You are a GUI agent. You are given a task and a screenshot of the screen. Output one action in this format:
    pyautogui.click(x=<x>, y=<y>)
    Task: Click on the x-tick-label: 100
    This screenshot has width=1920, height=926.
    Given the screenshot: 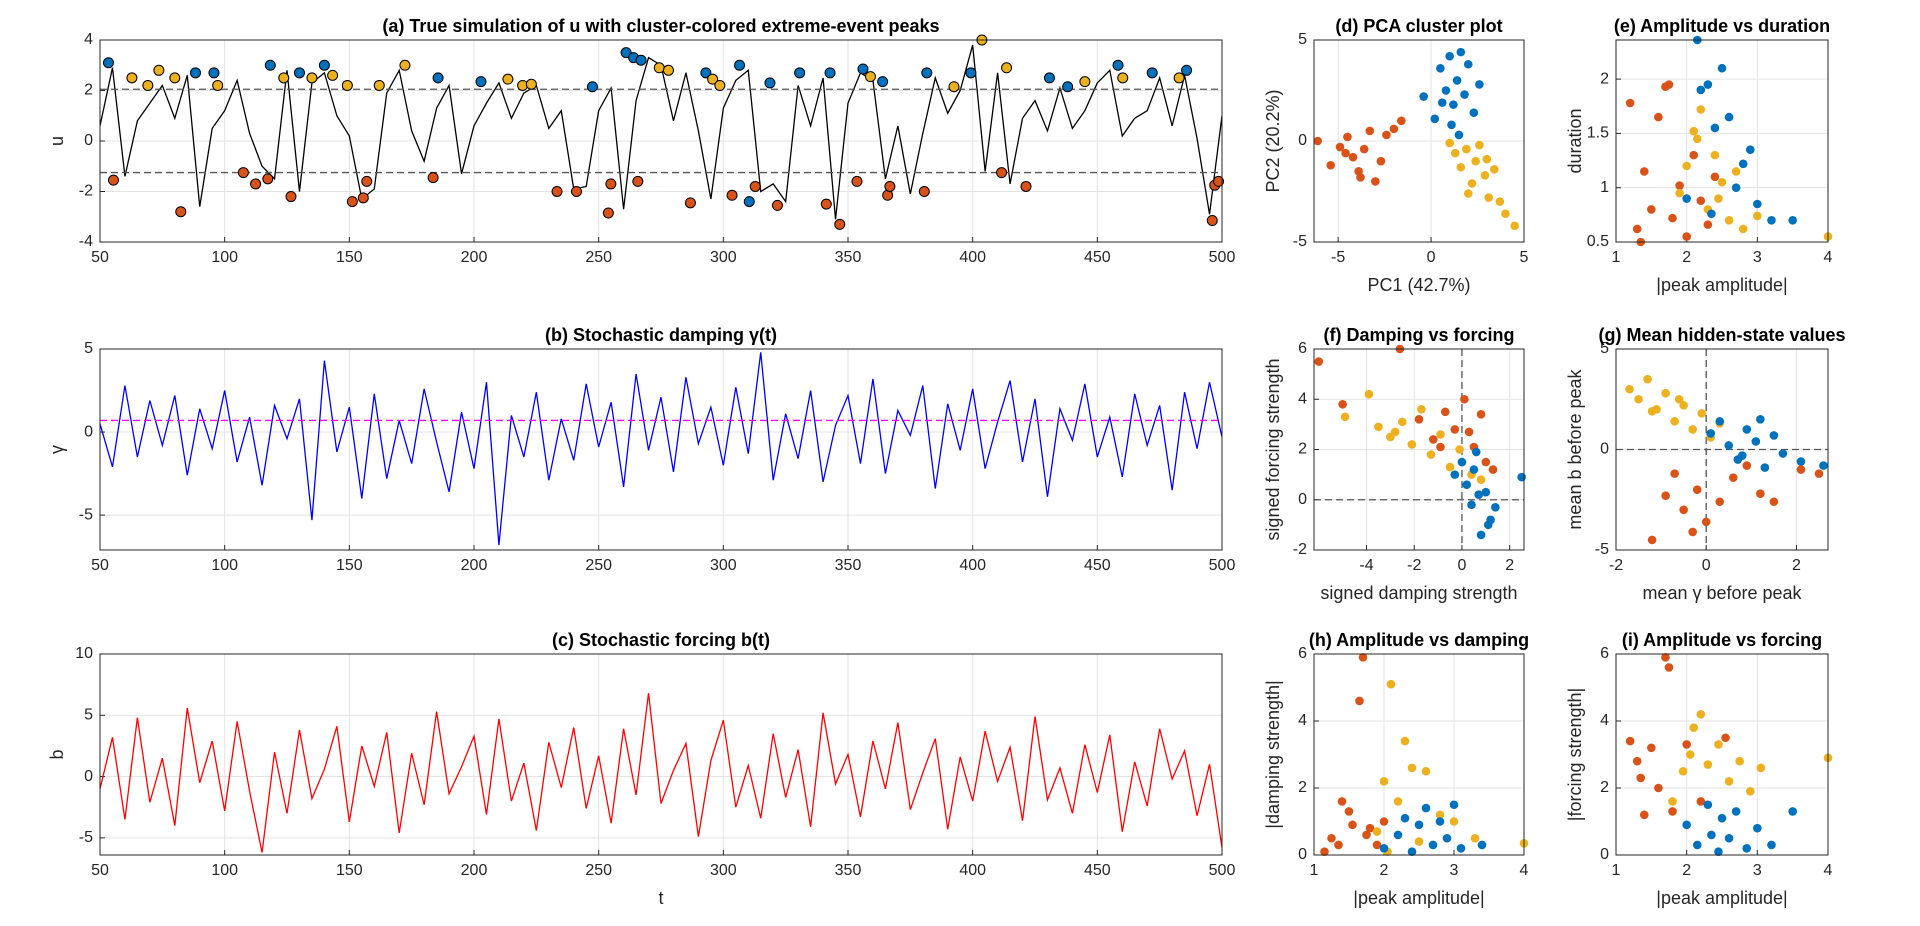 What is the action you would take?
    pyautogui.click(x=224, y=565)
    